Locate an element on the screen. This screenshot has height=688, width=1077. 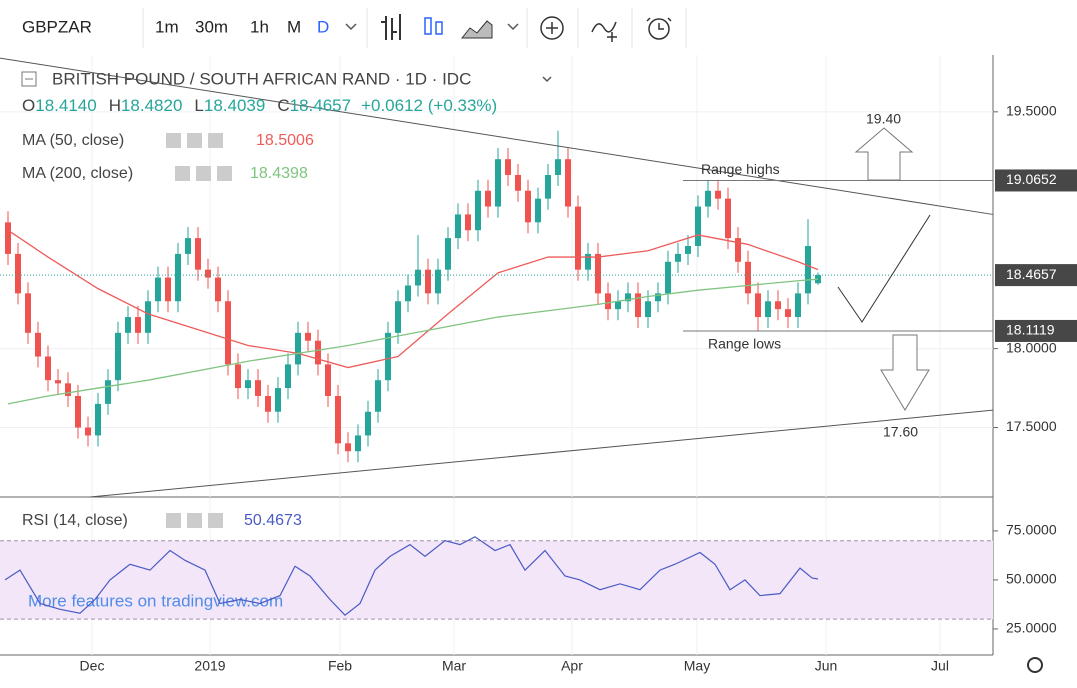
interval: D is located at coordinates (323, 26).